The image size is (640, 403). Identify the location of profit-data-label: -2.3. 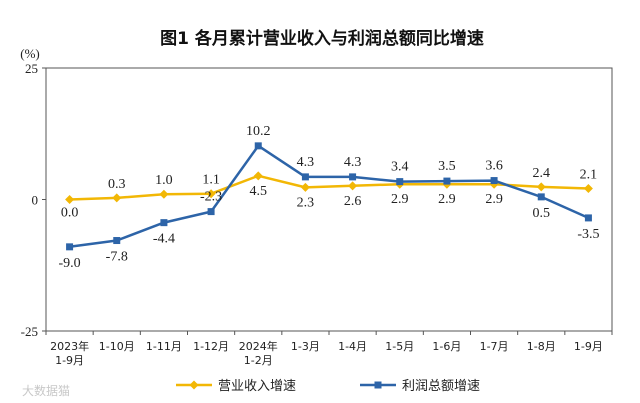
(211, 197).